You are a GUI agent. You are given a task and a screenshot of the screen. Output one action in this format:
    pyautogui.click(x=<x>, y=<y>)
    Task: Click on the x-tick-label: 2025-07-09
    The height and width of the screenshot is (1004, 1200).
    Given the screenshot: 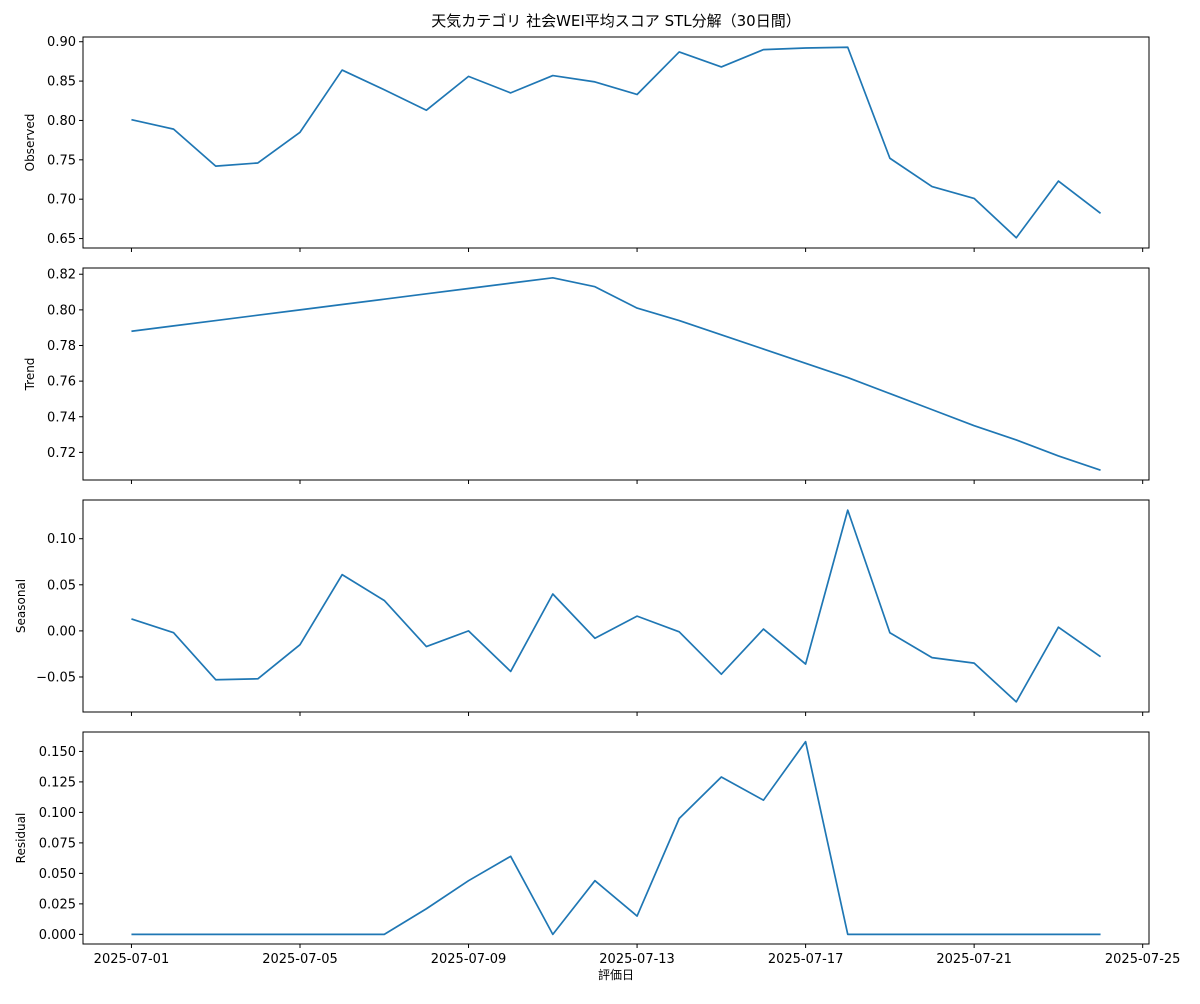 What is the action you would take?
    pyautogui.click(x=469, y=959)
    